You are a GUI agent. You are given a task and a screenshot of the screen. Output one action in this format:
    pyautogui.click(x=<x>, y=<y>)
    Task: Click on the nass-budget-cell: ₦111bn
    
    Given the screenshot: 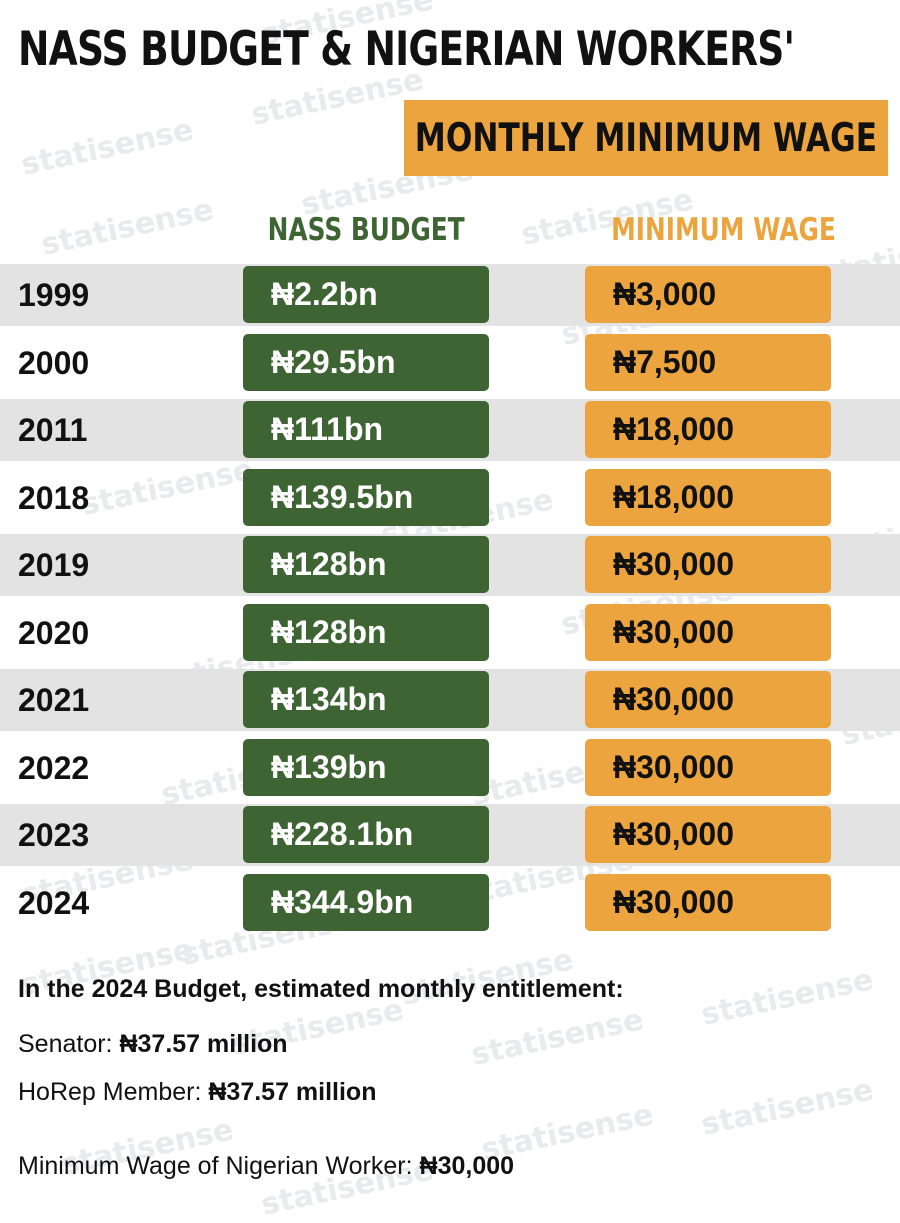 What is the action you would take?
    pyautogui.click(x=366, y=429)
    